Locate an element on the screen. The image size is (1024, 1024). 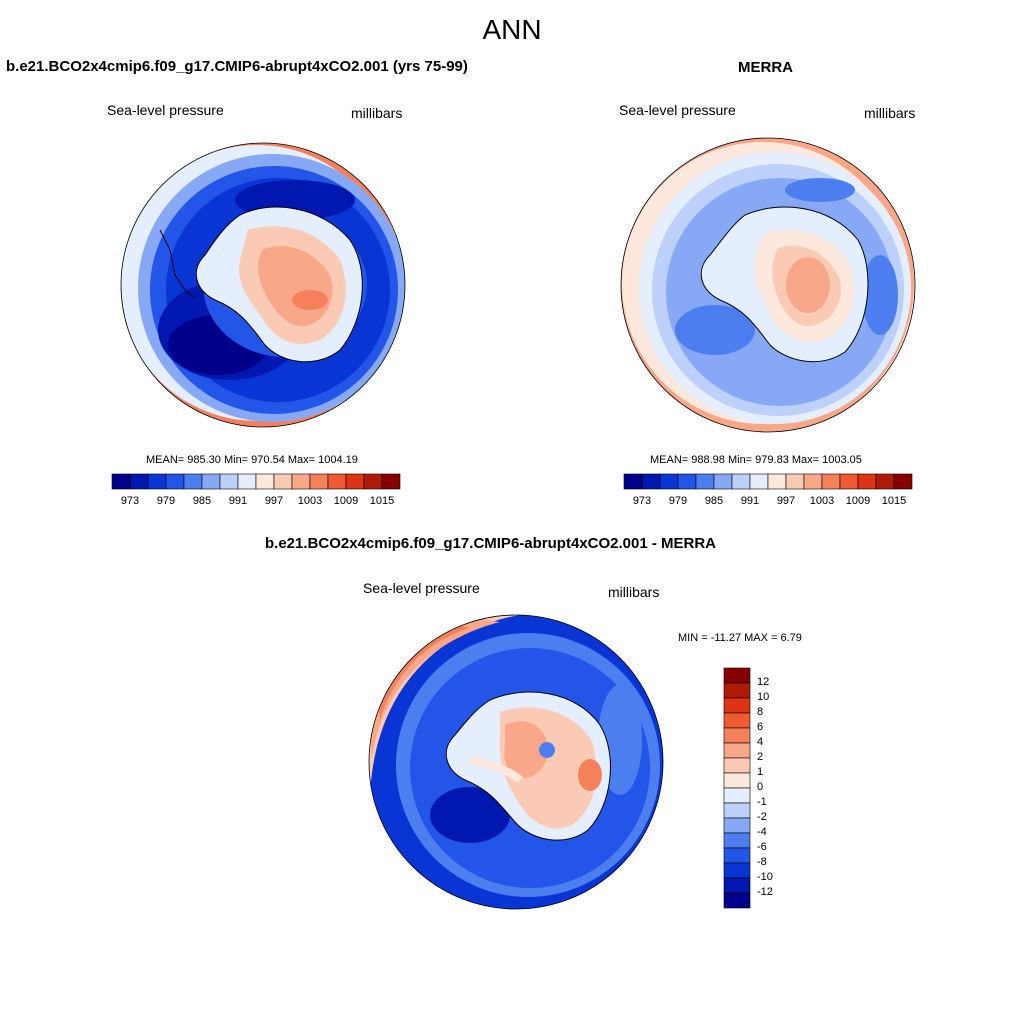
panel1-colorbar-tick-label: 997 is located at coordinates (274, 501).